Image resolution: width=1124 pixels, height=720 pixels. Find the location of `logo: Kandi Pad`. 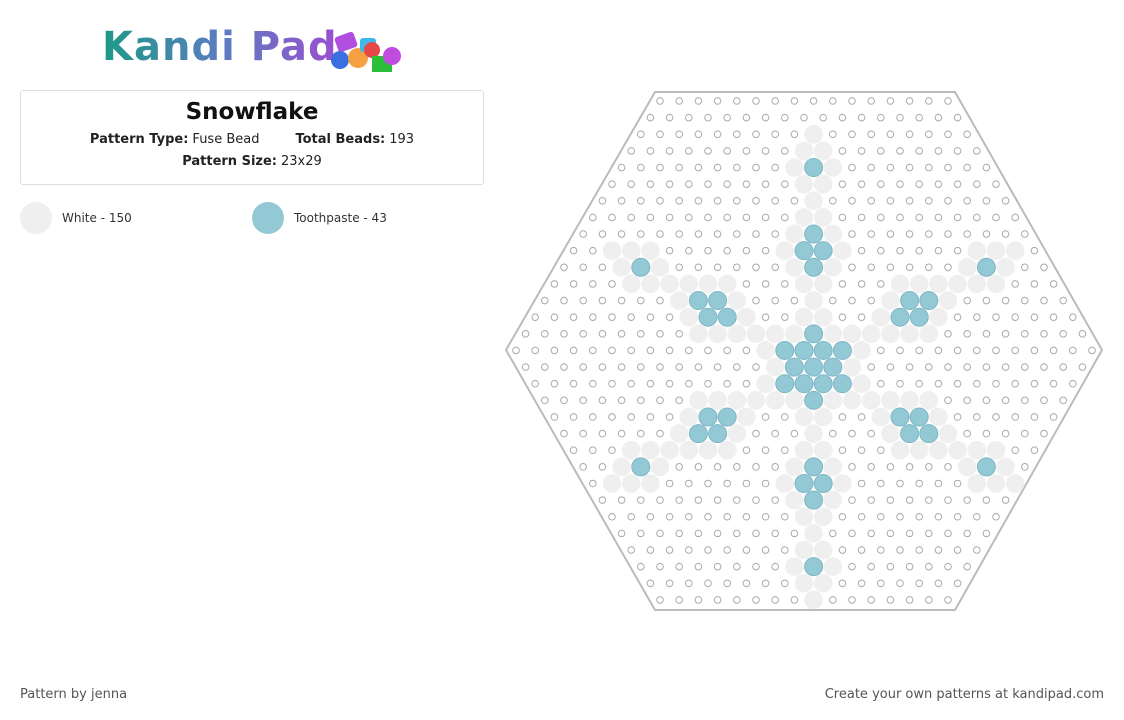

logo: Kandi Pad is located at coordinates (220, 47).